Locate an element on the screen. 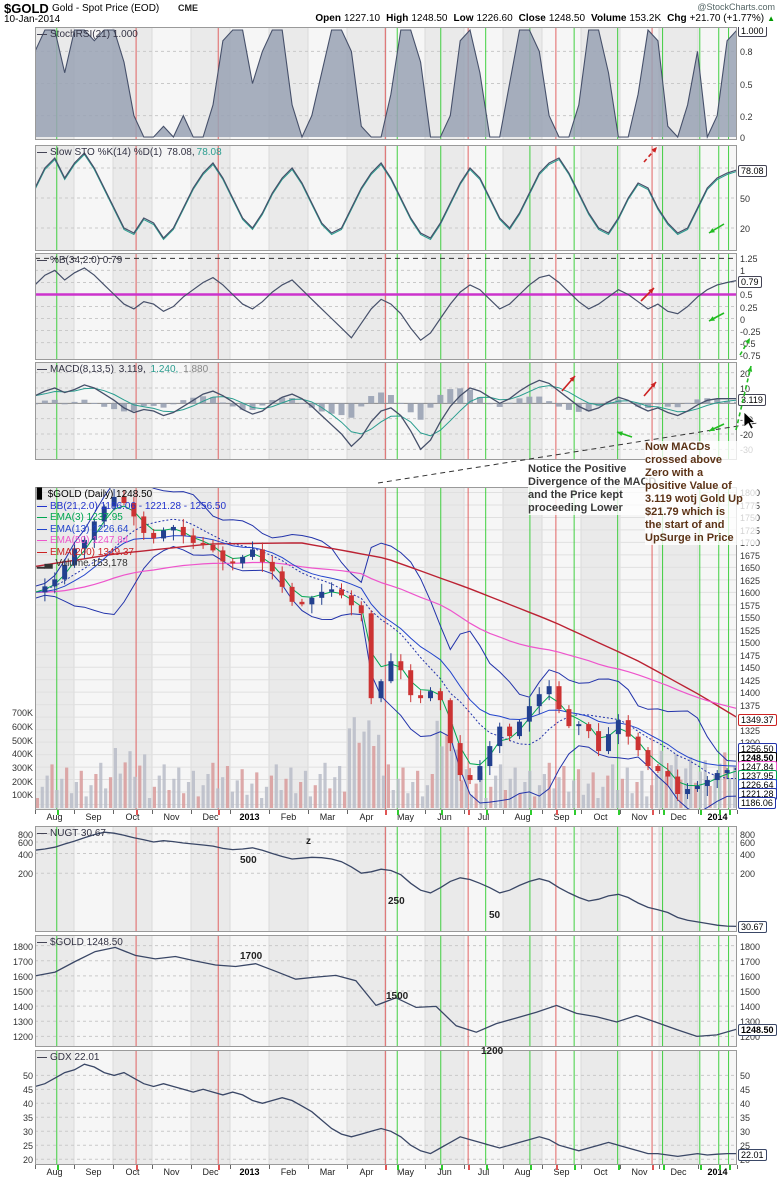 The width and height of the screenshot is (780, 1188). axis-tick: 800 is located at coordinates (25, 834).